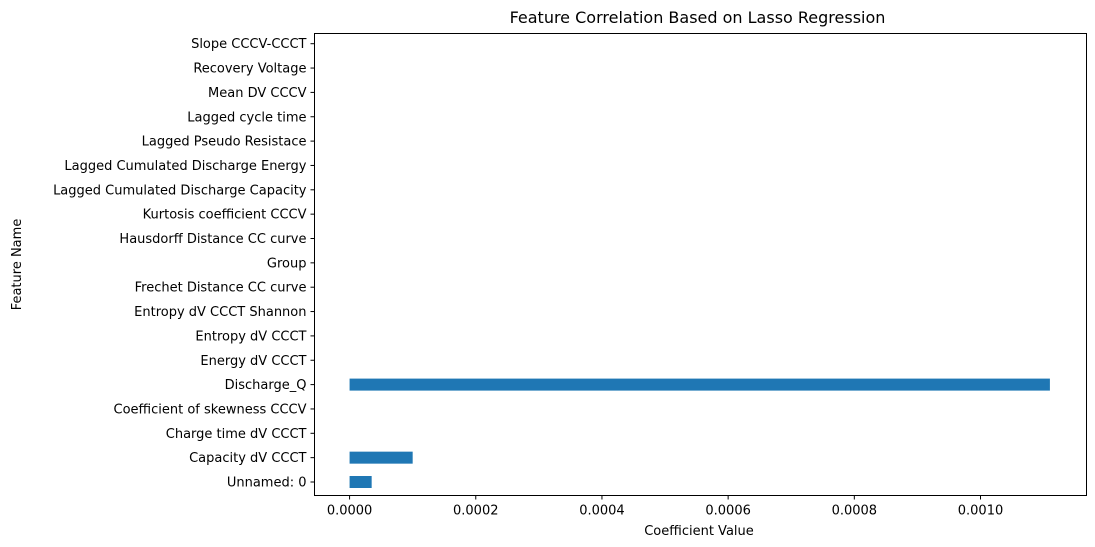  Describe the element at coordinates (266, 385) in the screenshot. I see `y-tick-label: Discharge_Q` at that location.